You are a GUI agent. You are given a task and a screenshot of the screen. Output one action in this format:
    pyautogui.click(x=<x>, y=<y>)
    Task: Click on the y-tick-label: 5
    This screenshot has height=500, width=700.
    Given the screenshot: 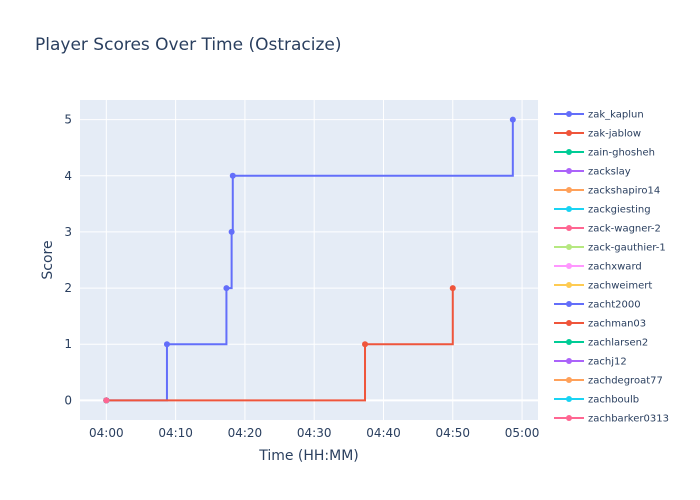 What is the action you would take?
    pyautogui.click(x=68, y=120)
    